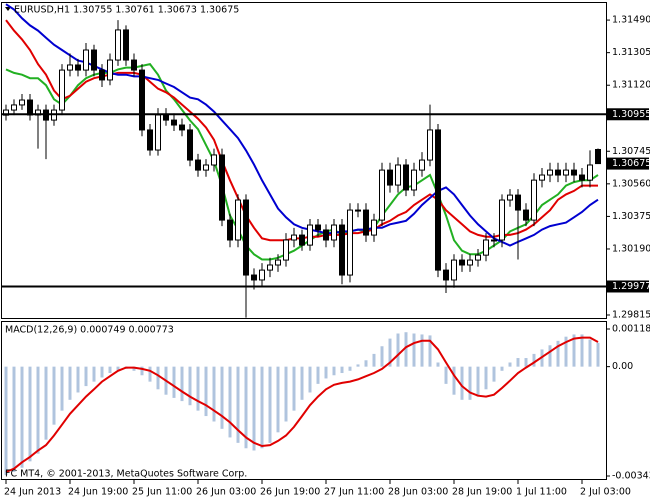  I want to click on level-label: 1.29977, so click(631, 286).